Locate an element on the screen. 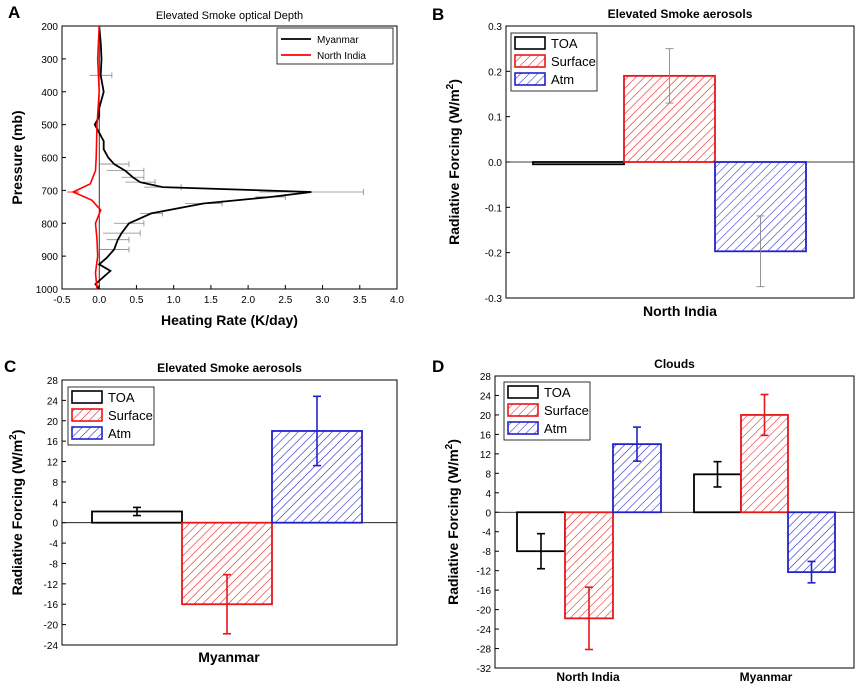 The width and height of the screenshot is (858, 685). panel-letter: A is located at coordinates (14, 12).